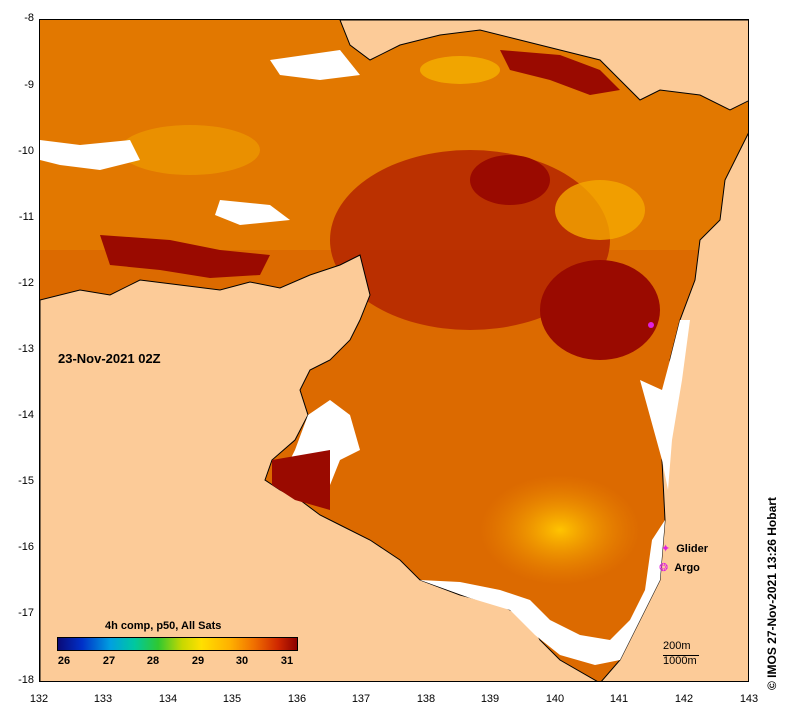 This screenshot has width=791, height=716. I want to click on north-gulf-hot-patch, so click(510, 180).